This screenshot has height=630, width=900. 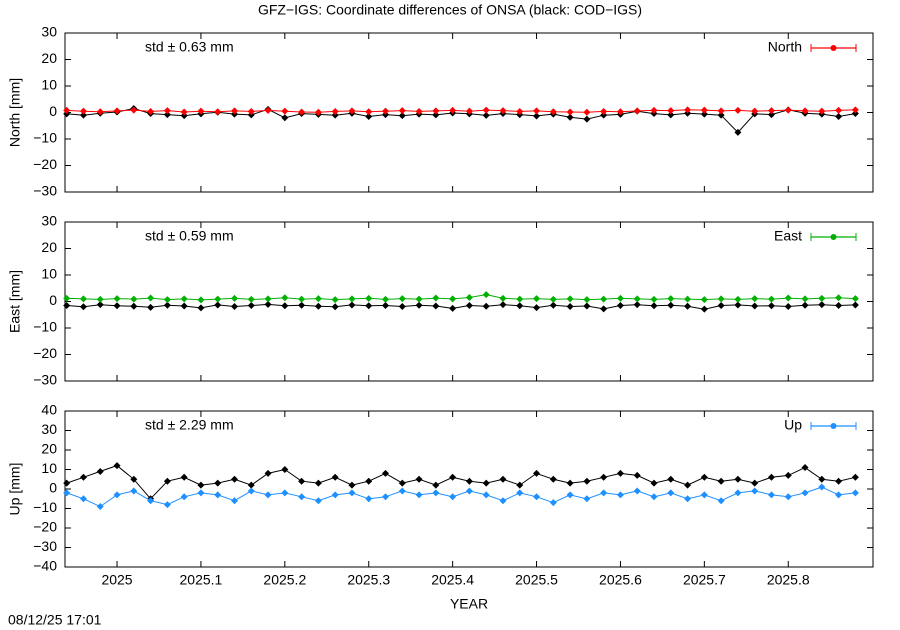 What do you see at coordinates (45, 138) in the screenshot?
I see `y-tick-label: −10` at bounding box center [45, 138].